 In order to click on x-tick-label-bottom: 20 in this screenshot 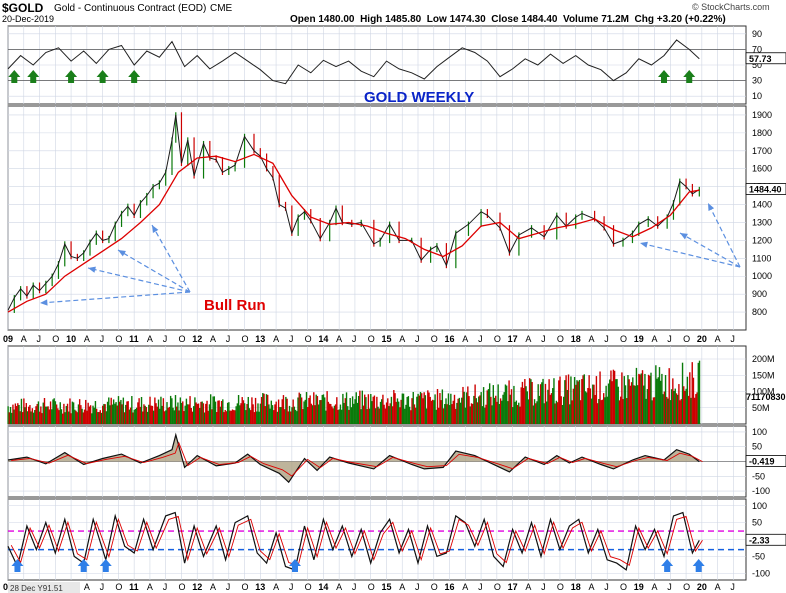, I will do `click(702, 587)`.